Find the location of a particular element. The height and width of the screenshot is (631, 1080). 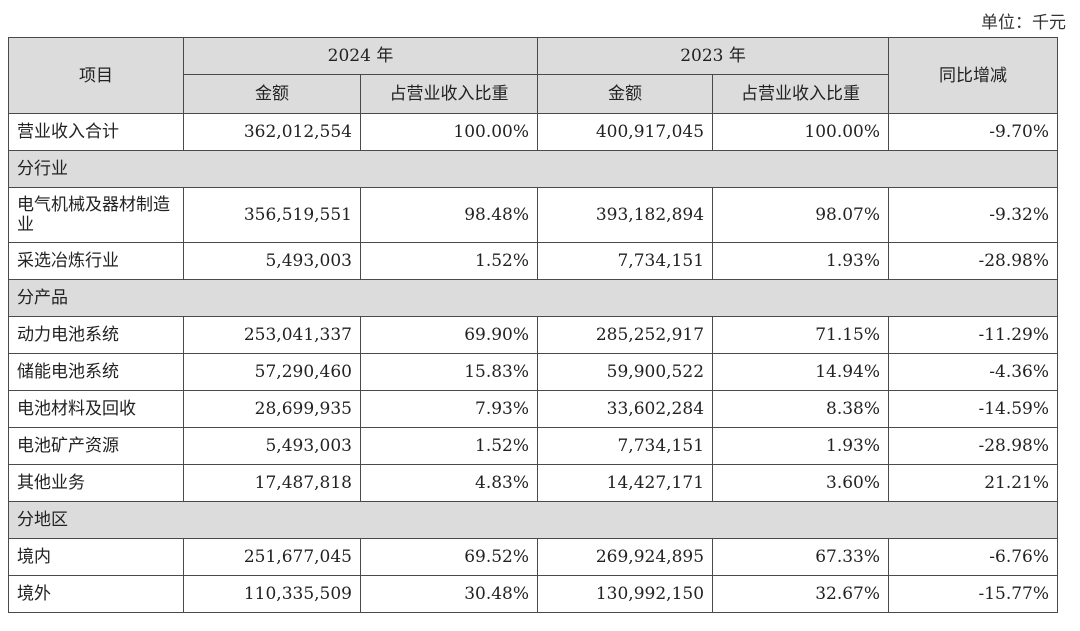

amount-2024-cell: 28,699,935 is located at coordinates (272, 409).